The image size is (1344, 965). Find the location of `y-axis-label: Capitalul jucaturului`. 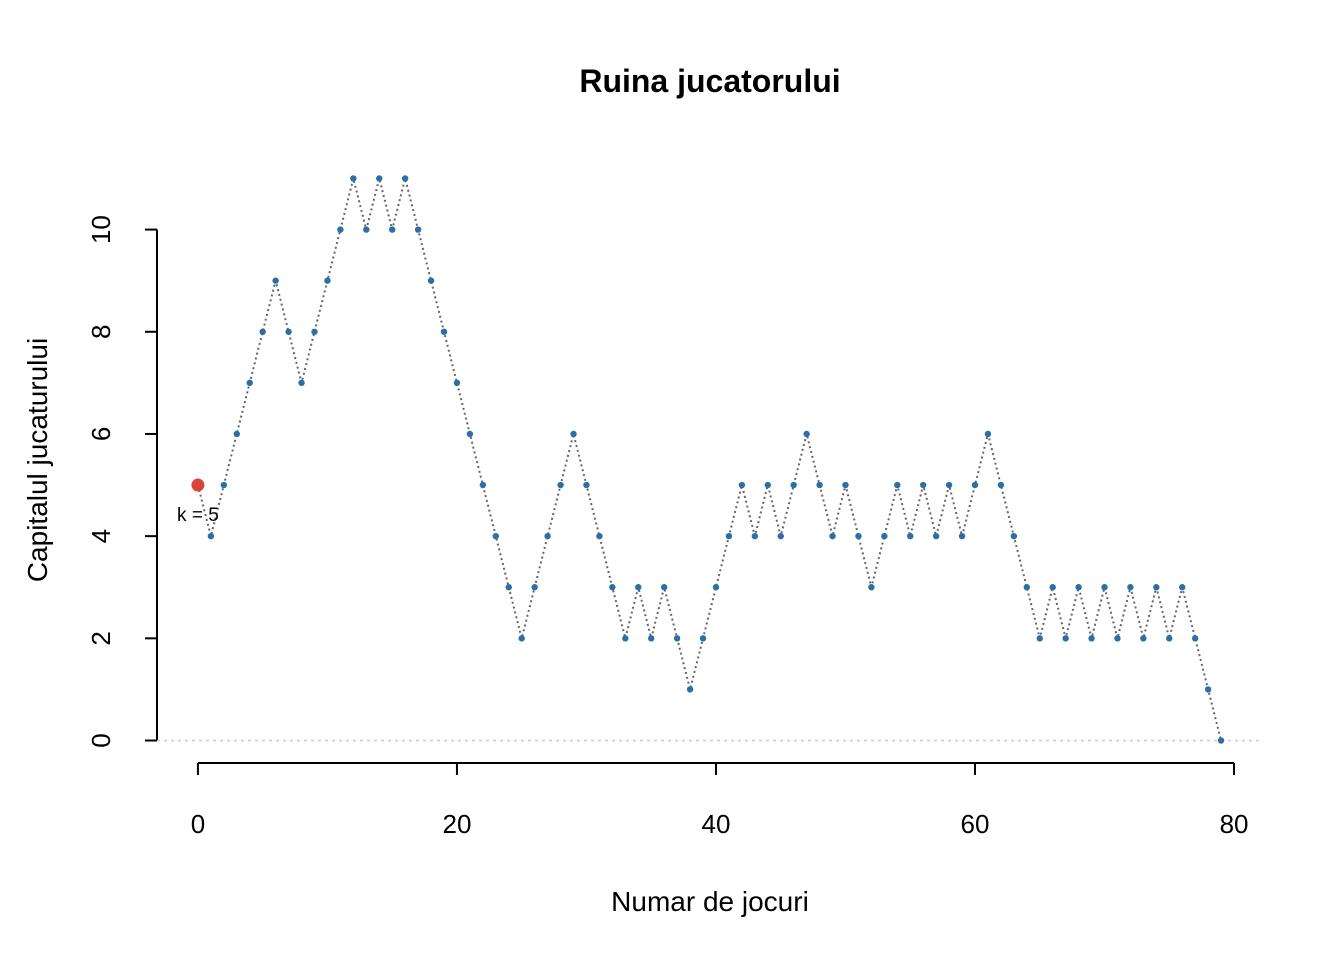

y-axis-label: Capitalul jucaturului is located at coordinates (37, 460).